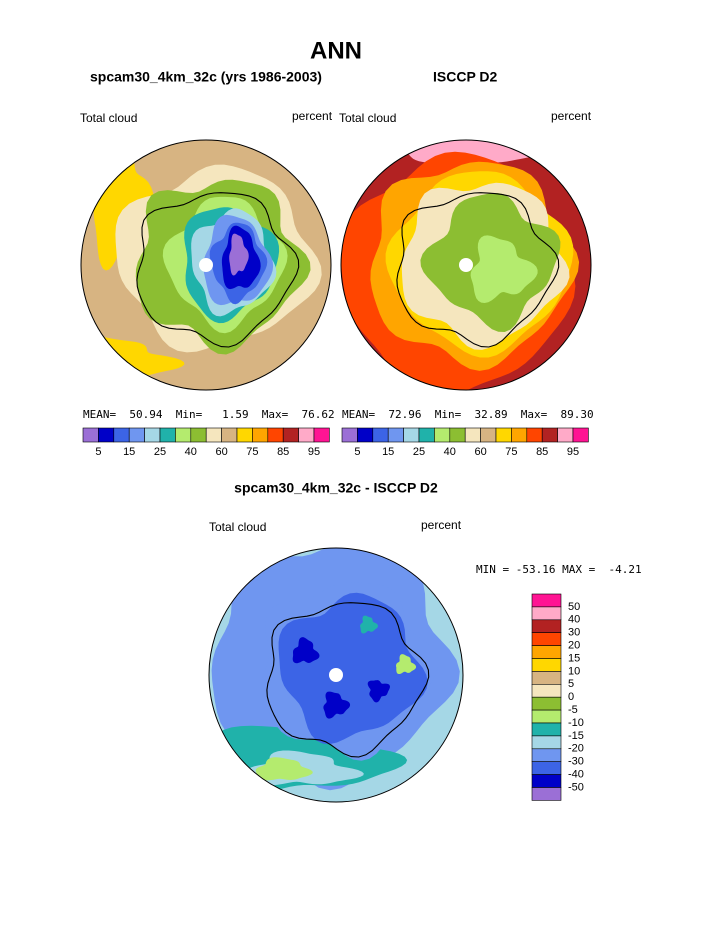  Describe the element at coordinates (576, 749) in the screenshot. I see `colorbar-label: -20` at that location.